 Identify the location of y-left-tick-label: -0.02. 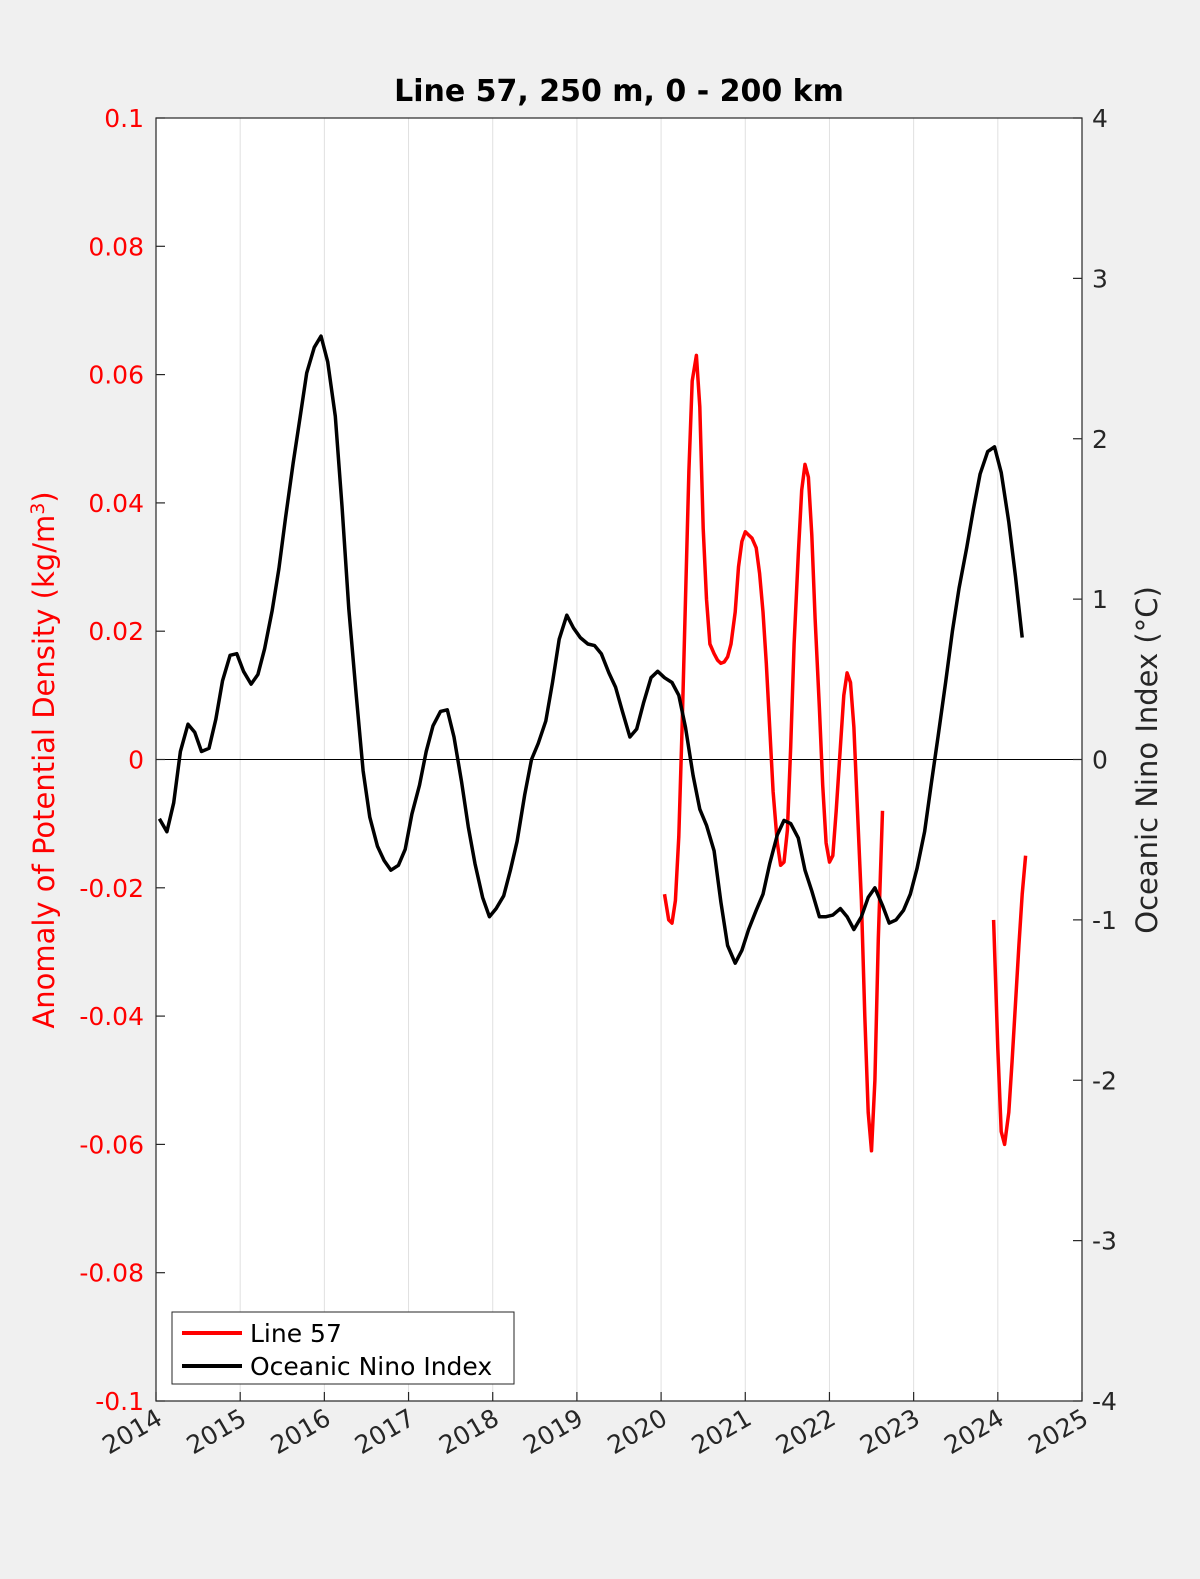
(111, 888).